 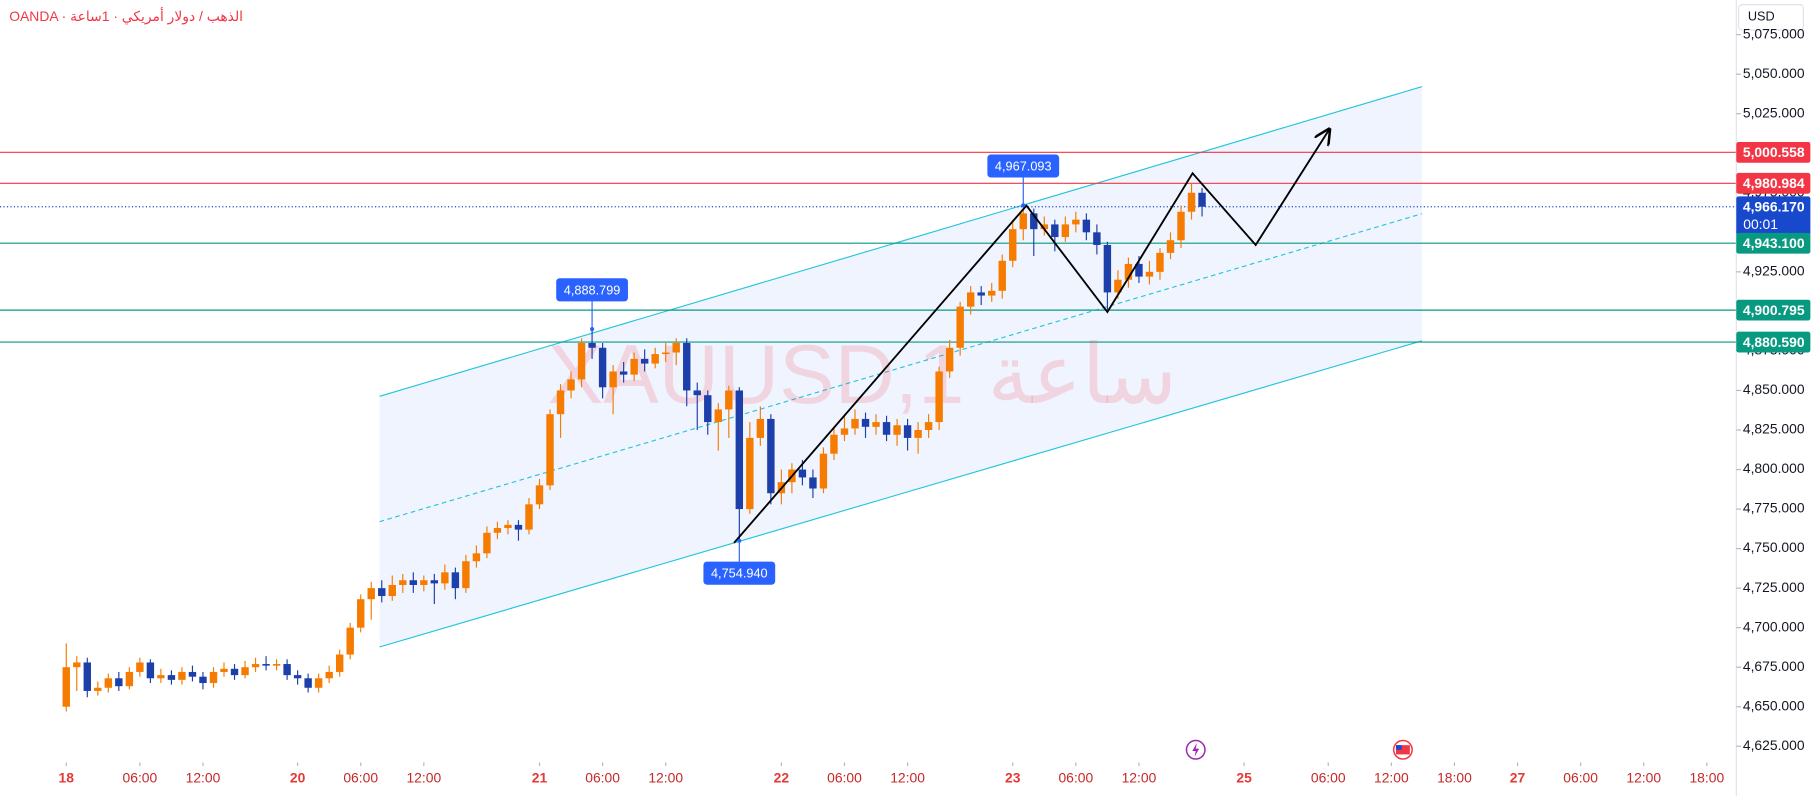 What do you see at coordinates (540, 777) in the screenshot?
I see `x-tick-label: 21` at bounding box center [540, 777].